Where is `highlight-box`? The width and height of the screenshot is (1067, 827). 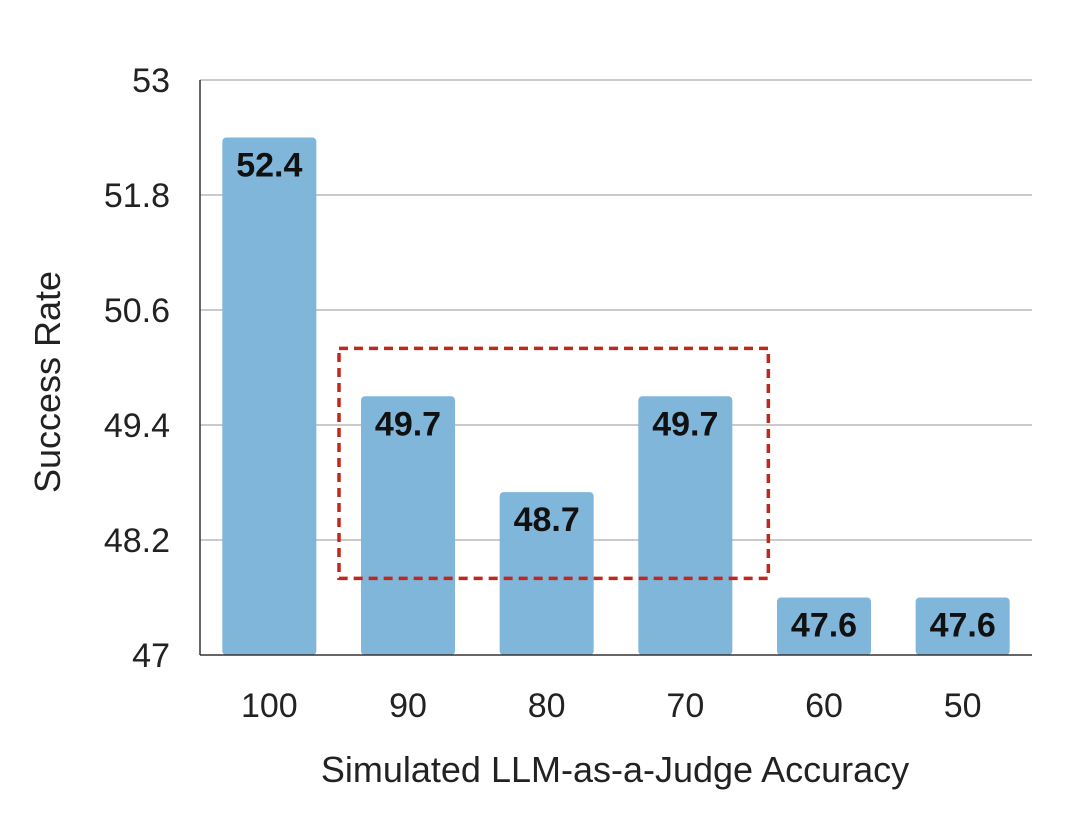 highlight-box is located at coordinates (554, 463).